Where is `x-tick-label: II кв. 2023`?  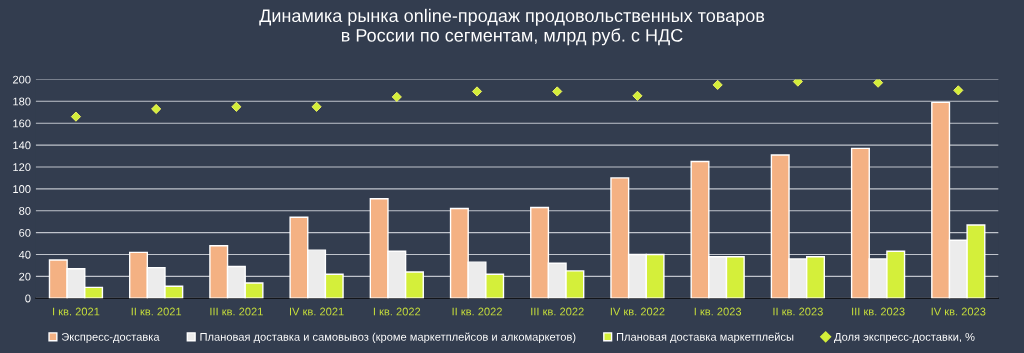 x-tick-label: II кв. 2023 is located at coordinates (798, 311).